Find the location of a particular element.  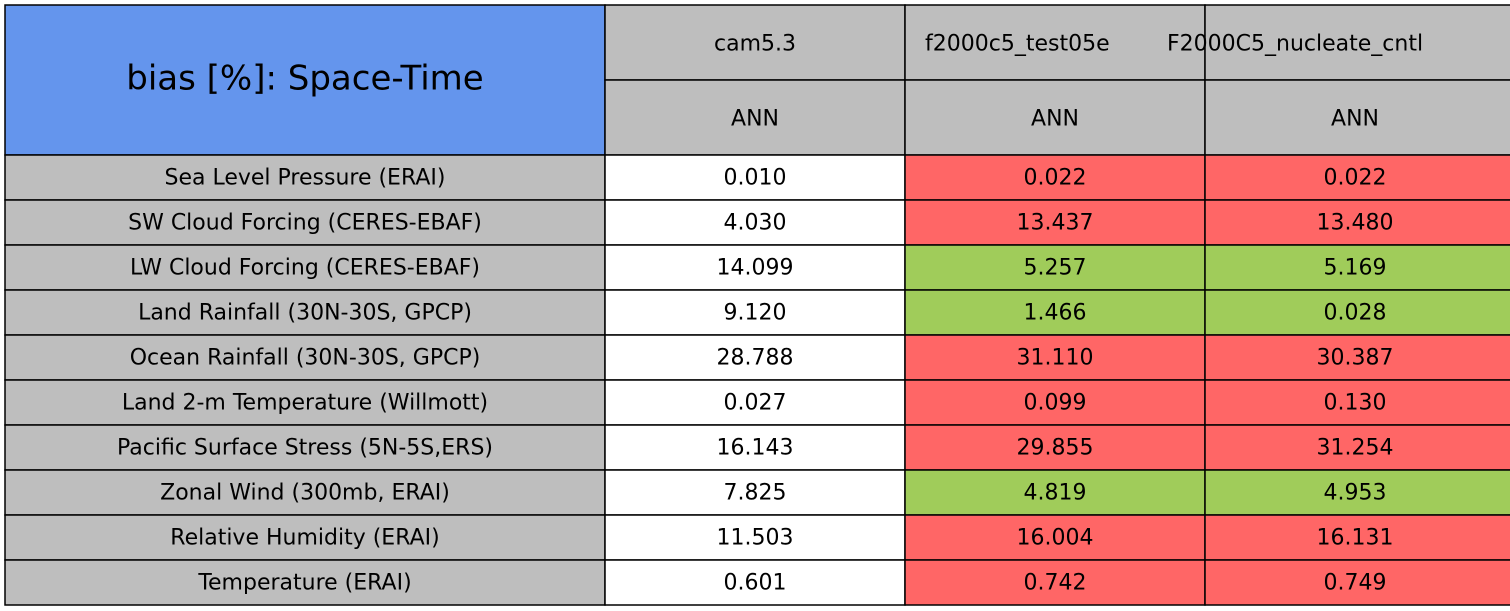

cell-value: 16.131 is located at coordinates (1355, 538).